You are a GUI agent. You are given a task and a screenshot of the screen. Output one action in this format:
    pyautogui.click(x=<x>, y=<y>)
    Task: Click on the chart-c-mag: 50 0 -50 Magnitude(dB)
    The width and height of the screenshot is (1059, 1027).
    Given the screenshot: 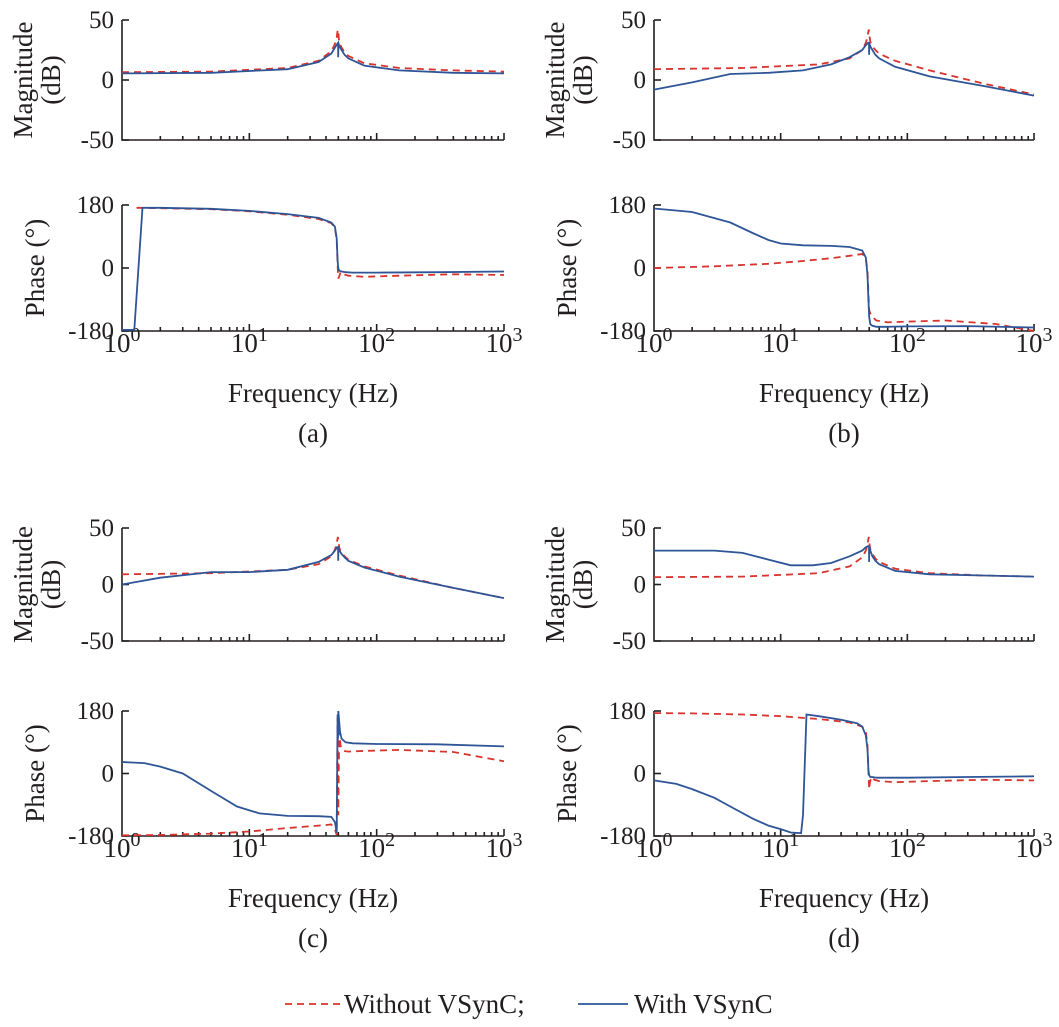 What is the action you would take?
    pyautogui.click(x=256, y=585)
    